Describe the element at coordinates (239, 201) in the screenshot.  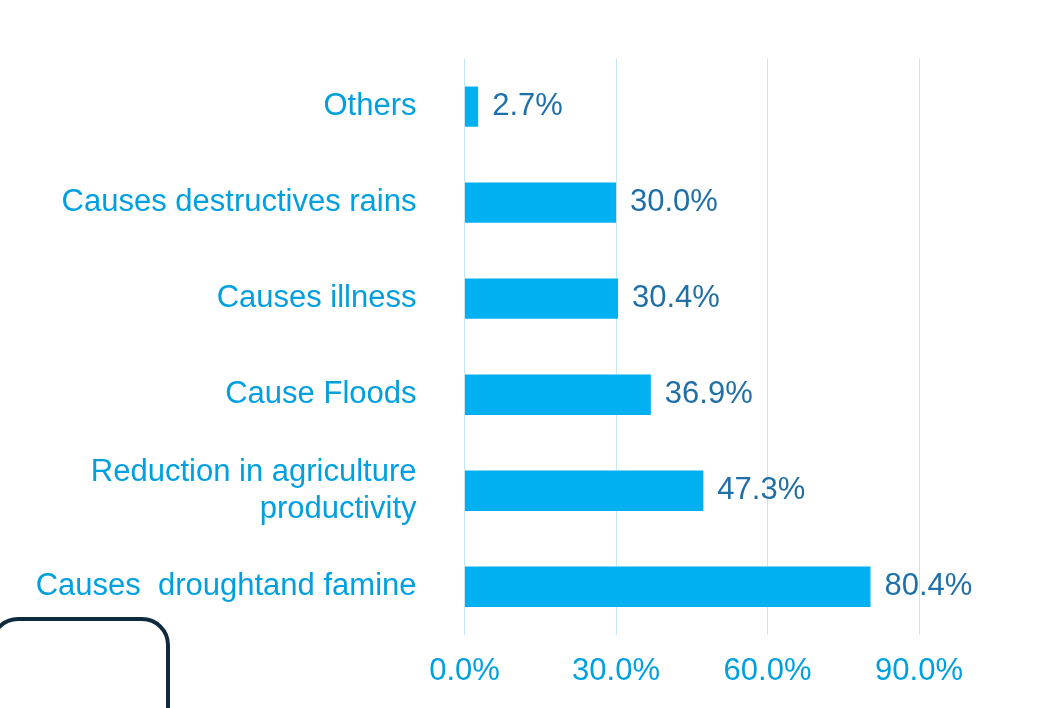
I see `y-tick-label: Causes destructives rains` at that location.